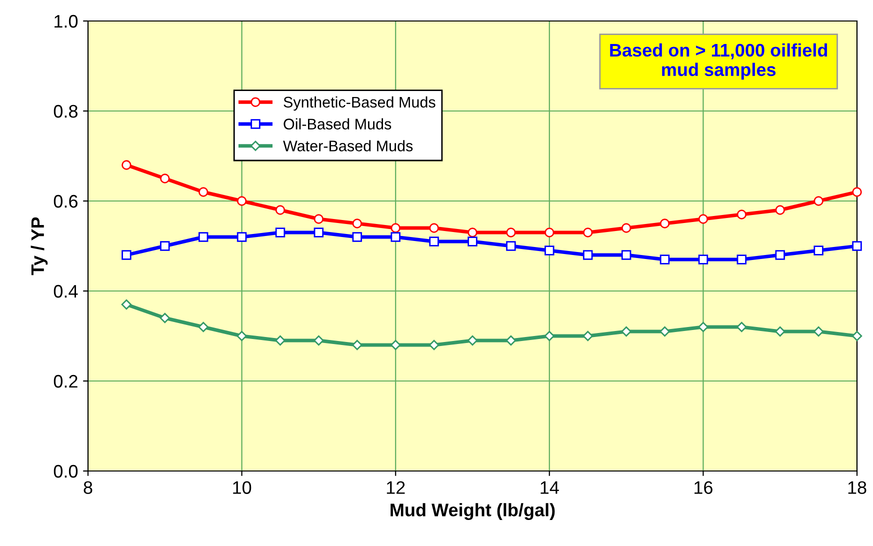 This screenshot has height=546, width=873. Describe the element at coordinates (549, 487) in the screenshot. I see `x-tick-label: 14` at that location.